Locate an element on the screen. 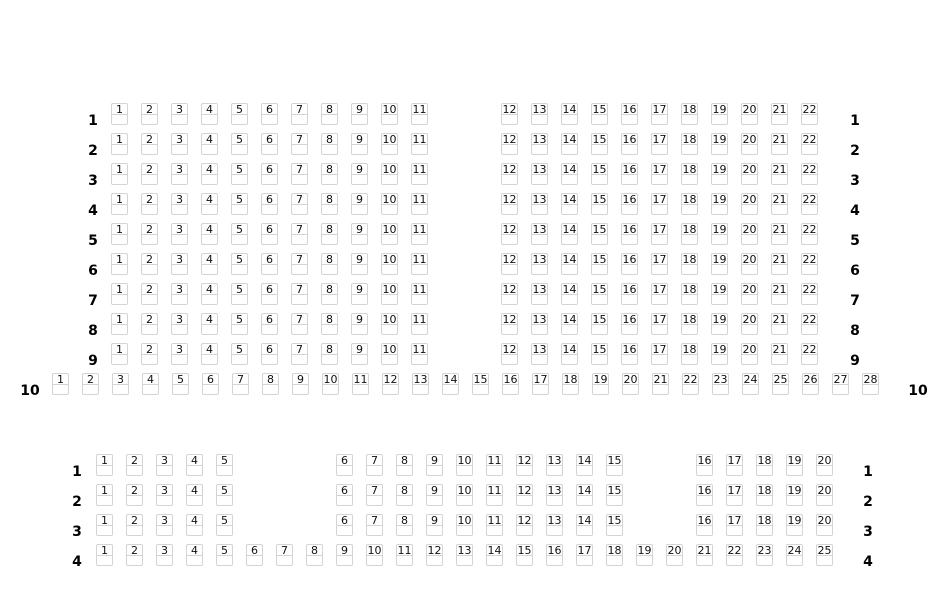 The width and height of the screenshot is (950, 600). seat: 23 is located at coordinates (720, 384).